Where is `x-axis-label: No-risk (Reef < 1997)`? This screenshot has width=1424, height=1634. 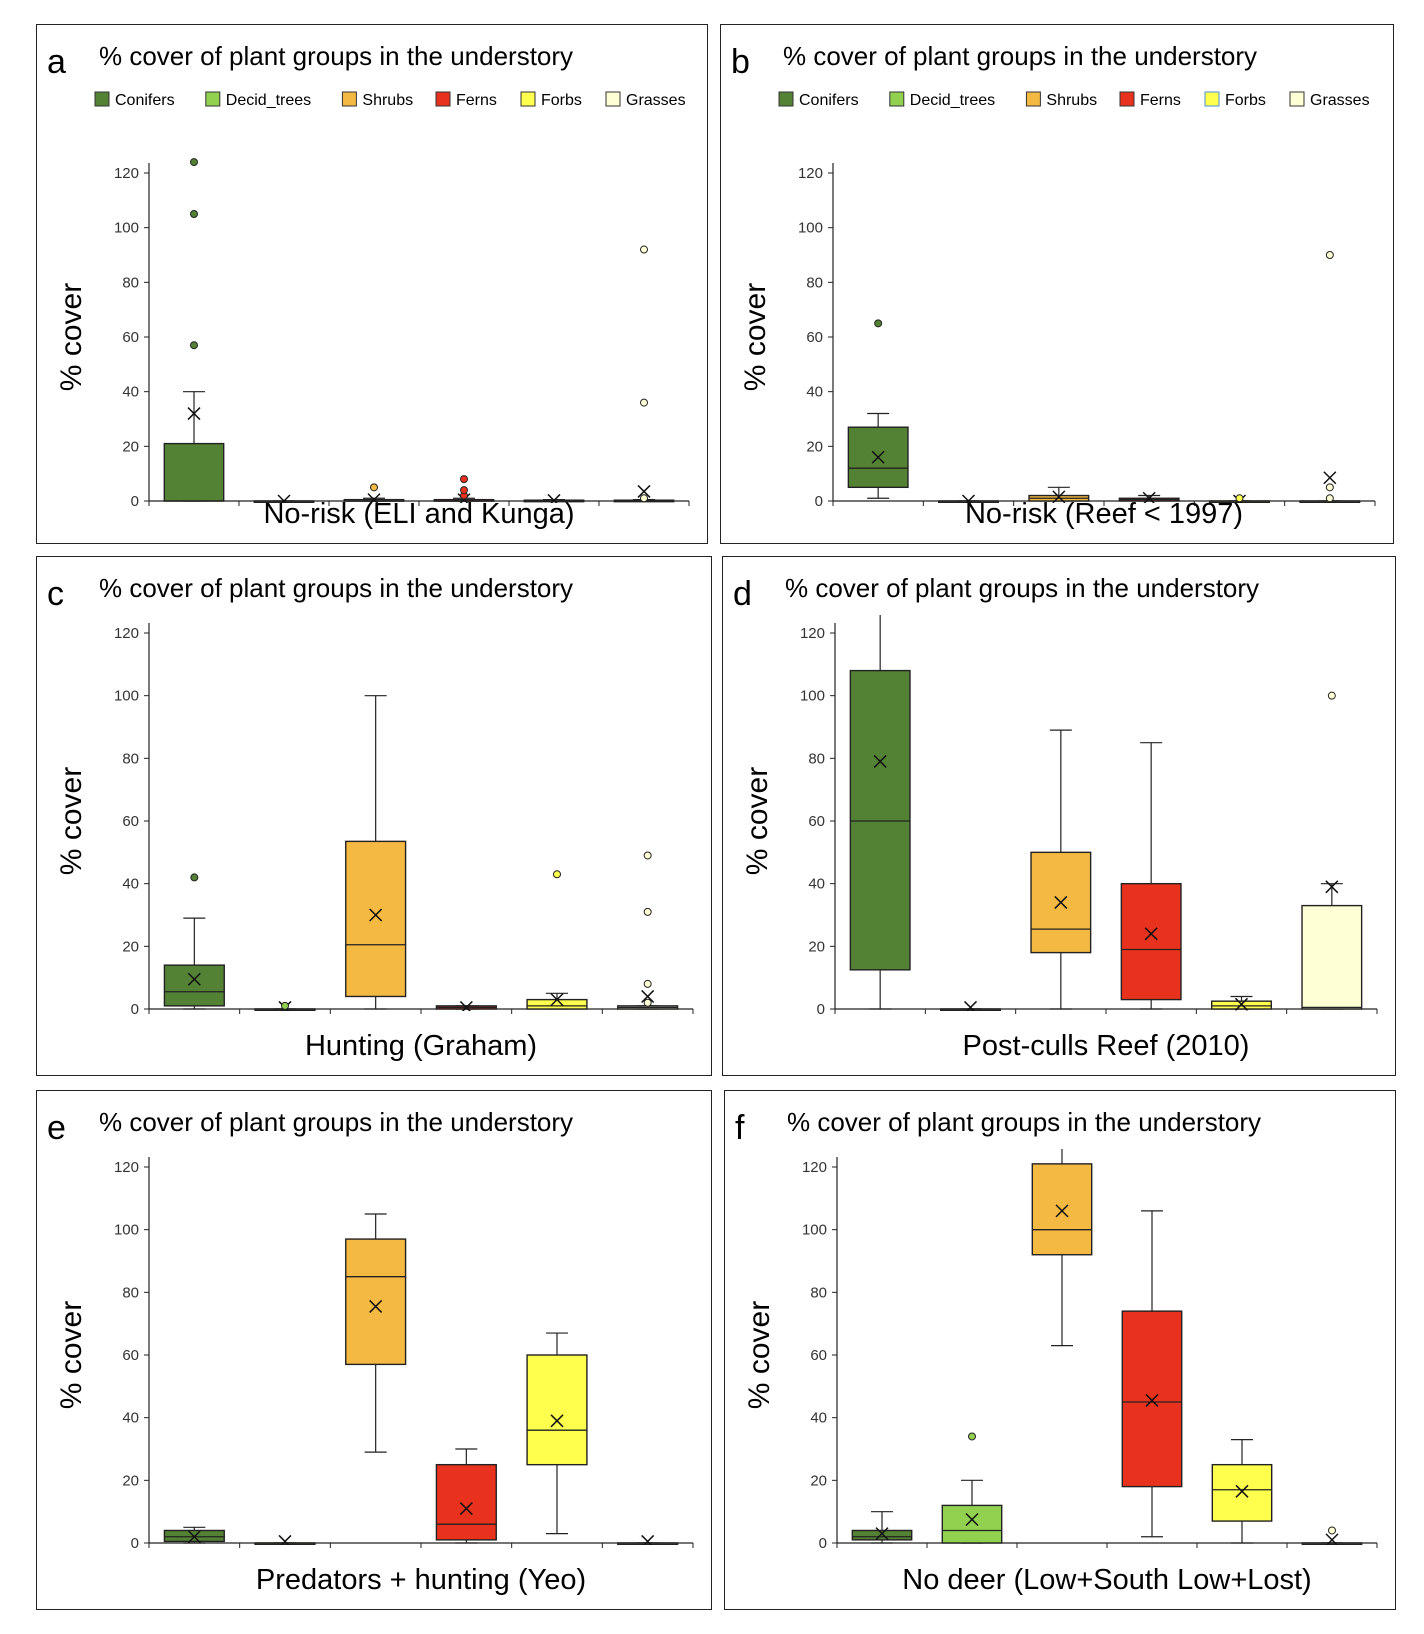
x-axis-label: No-risk (Reef < 1997) is located at coordinates (1104, 514).